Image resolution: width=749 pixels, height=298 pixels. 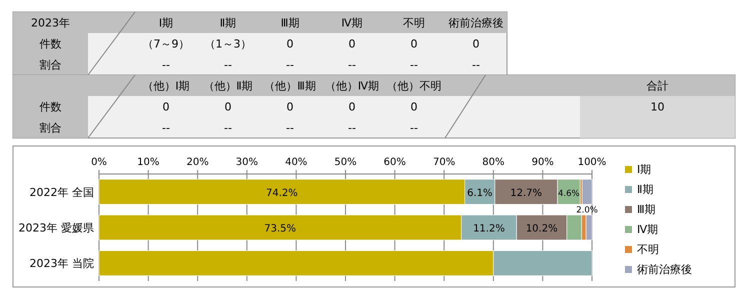 What do you see at coordinates (228, 23) in the screenshot?
I see `category-label: Ⅱ期` at bounding box center [228, 23].